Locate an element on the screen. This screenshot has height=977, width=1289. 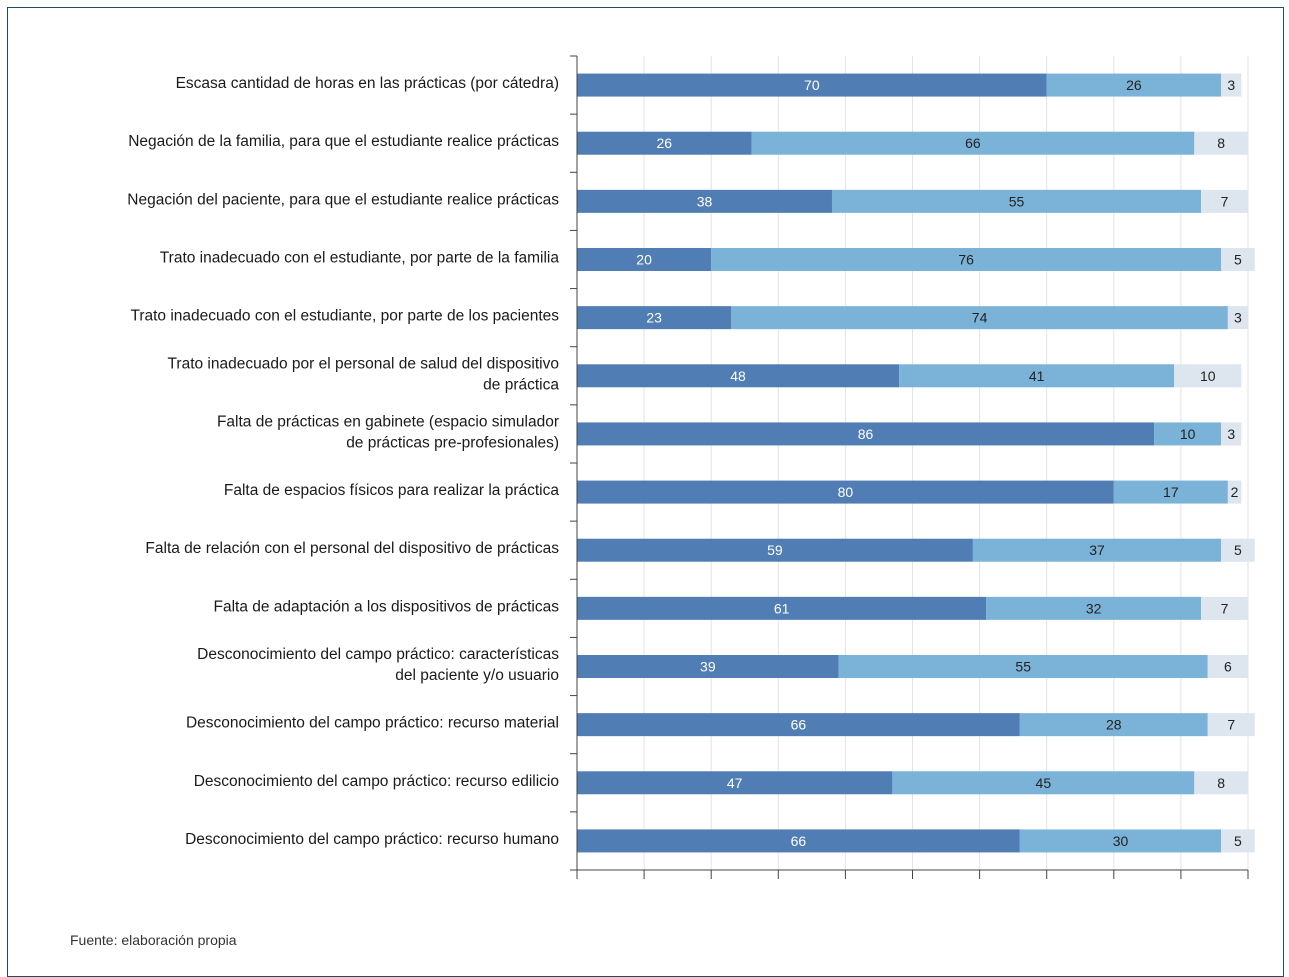
data-label: 6 is located at coordinates (1228, 667).